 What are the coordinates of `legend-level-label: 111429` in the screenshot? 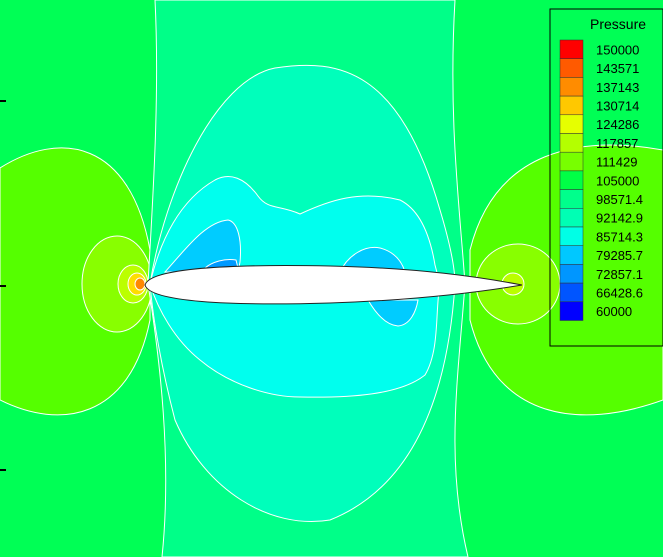 It's located at (616, 162).